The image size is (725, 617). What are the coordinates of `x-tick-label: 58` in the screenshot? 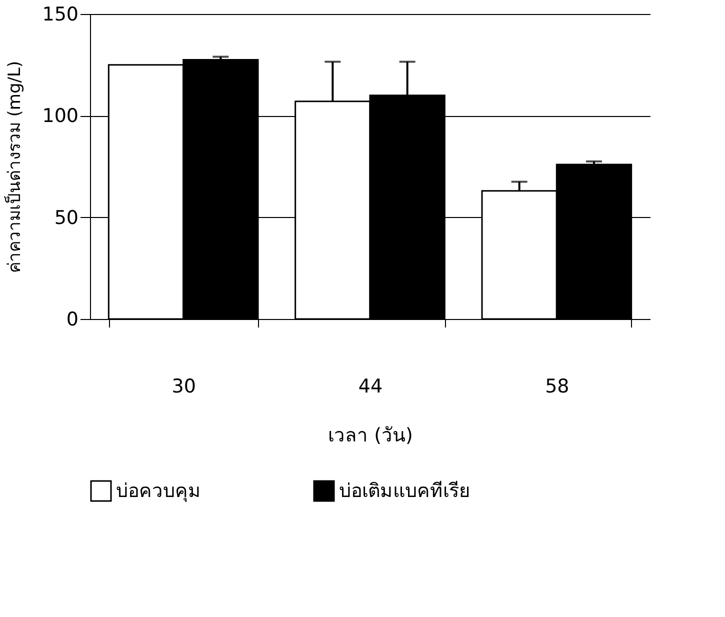 It's located at (557, 387).